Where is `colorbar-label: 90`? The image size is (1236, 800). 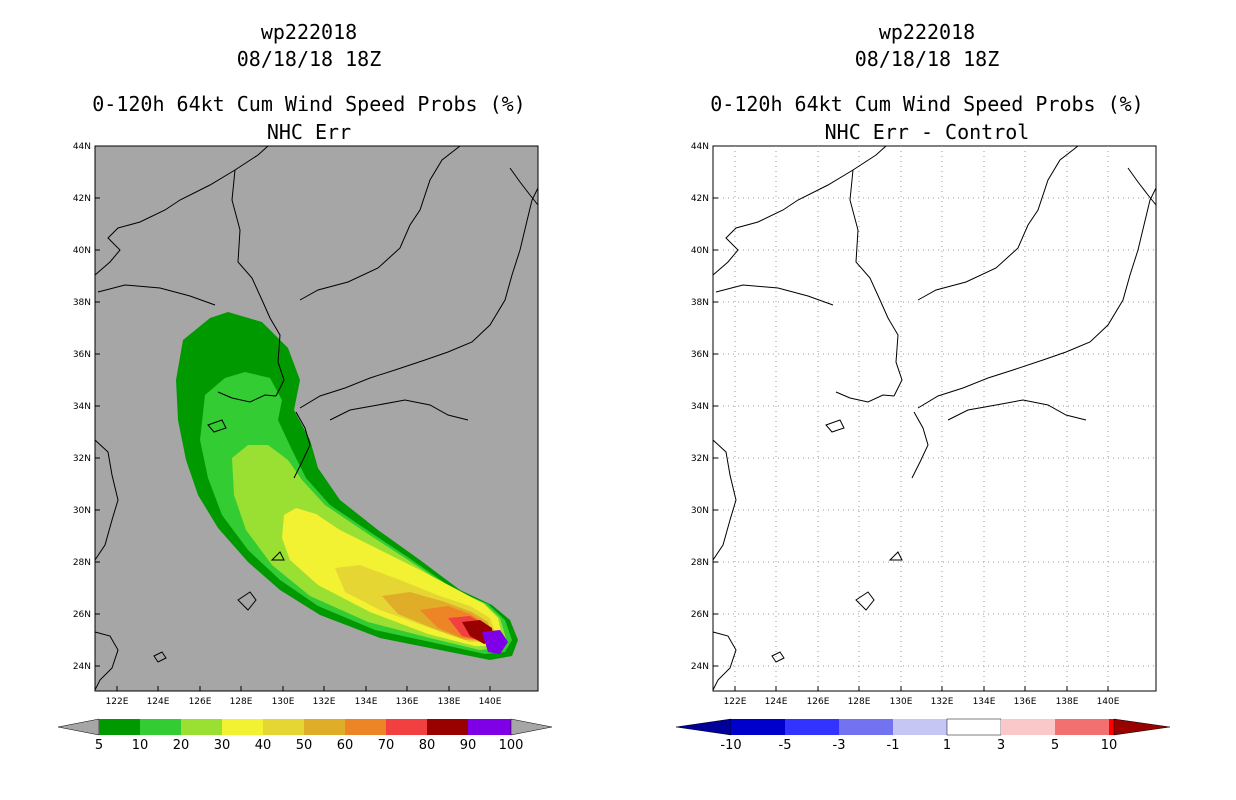 colorbar-label: 90 is located at coordinates (468, 745).